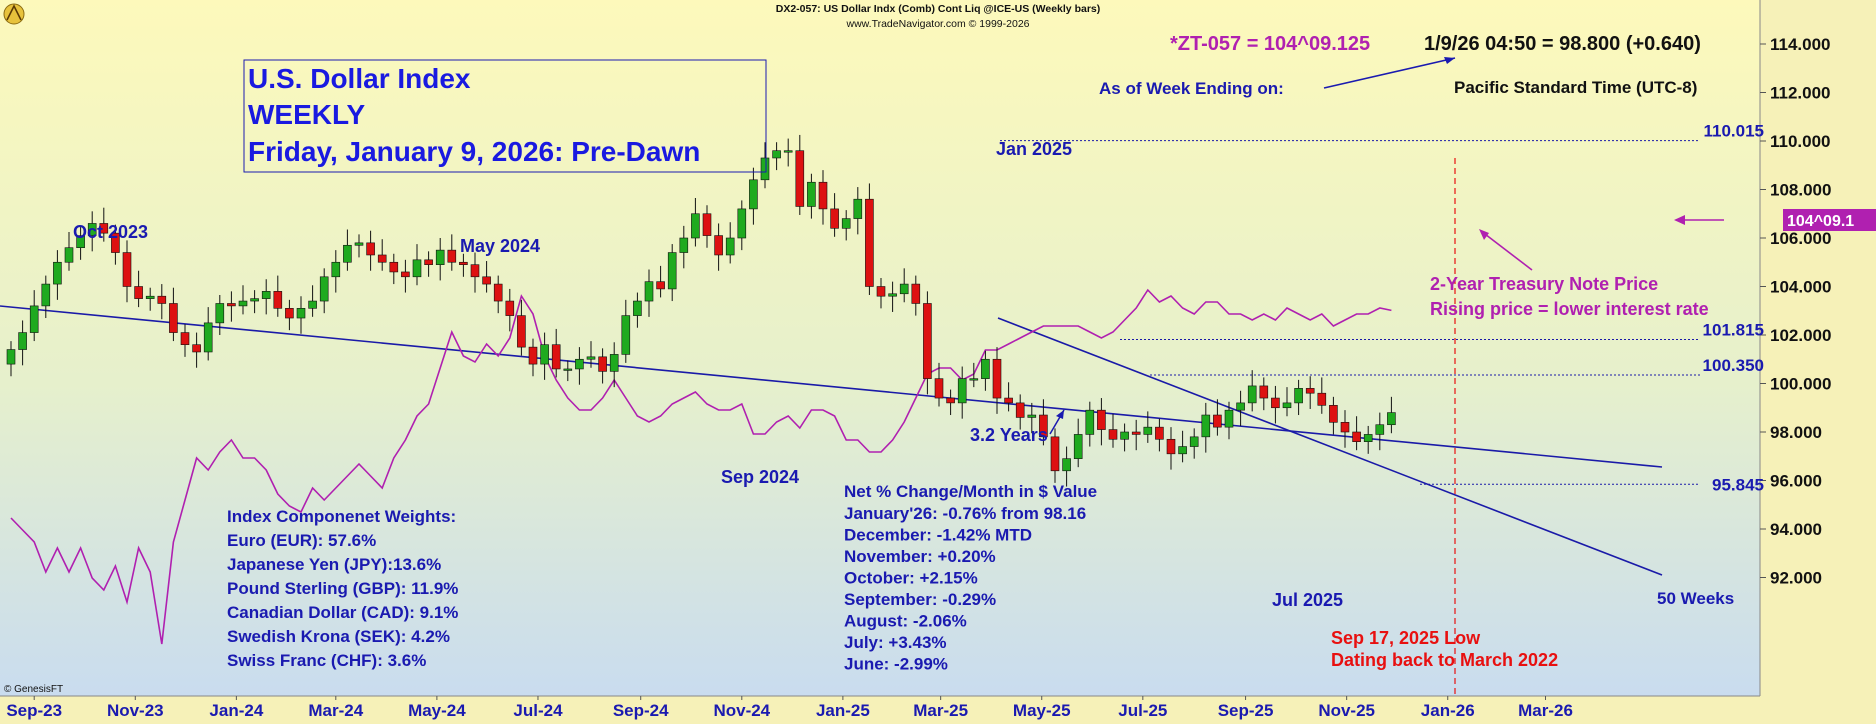 This screenshot has height=724, width=1876. I want to click on y-tick-label: 94.000, so click(1796, 529).